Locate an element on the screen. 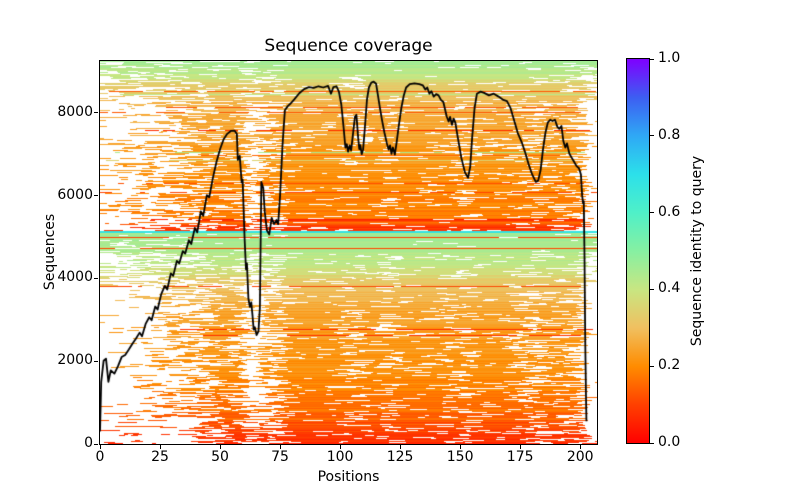  colorbar-tick-label: 0.8 is located at coordinates (669, 134).